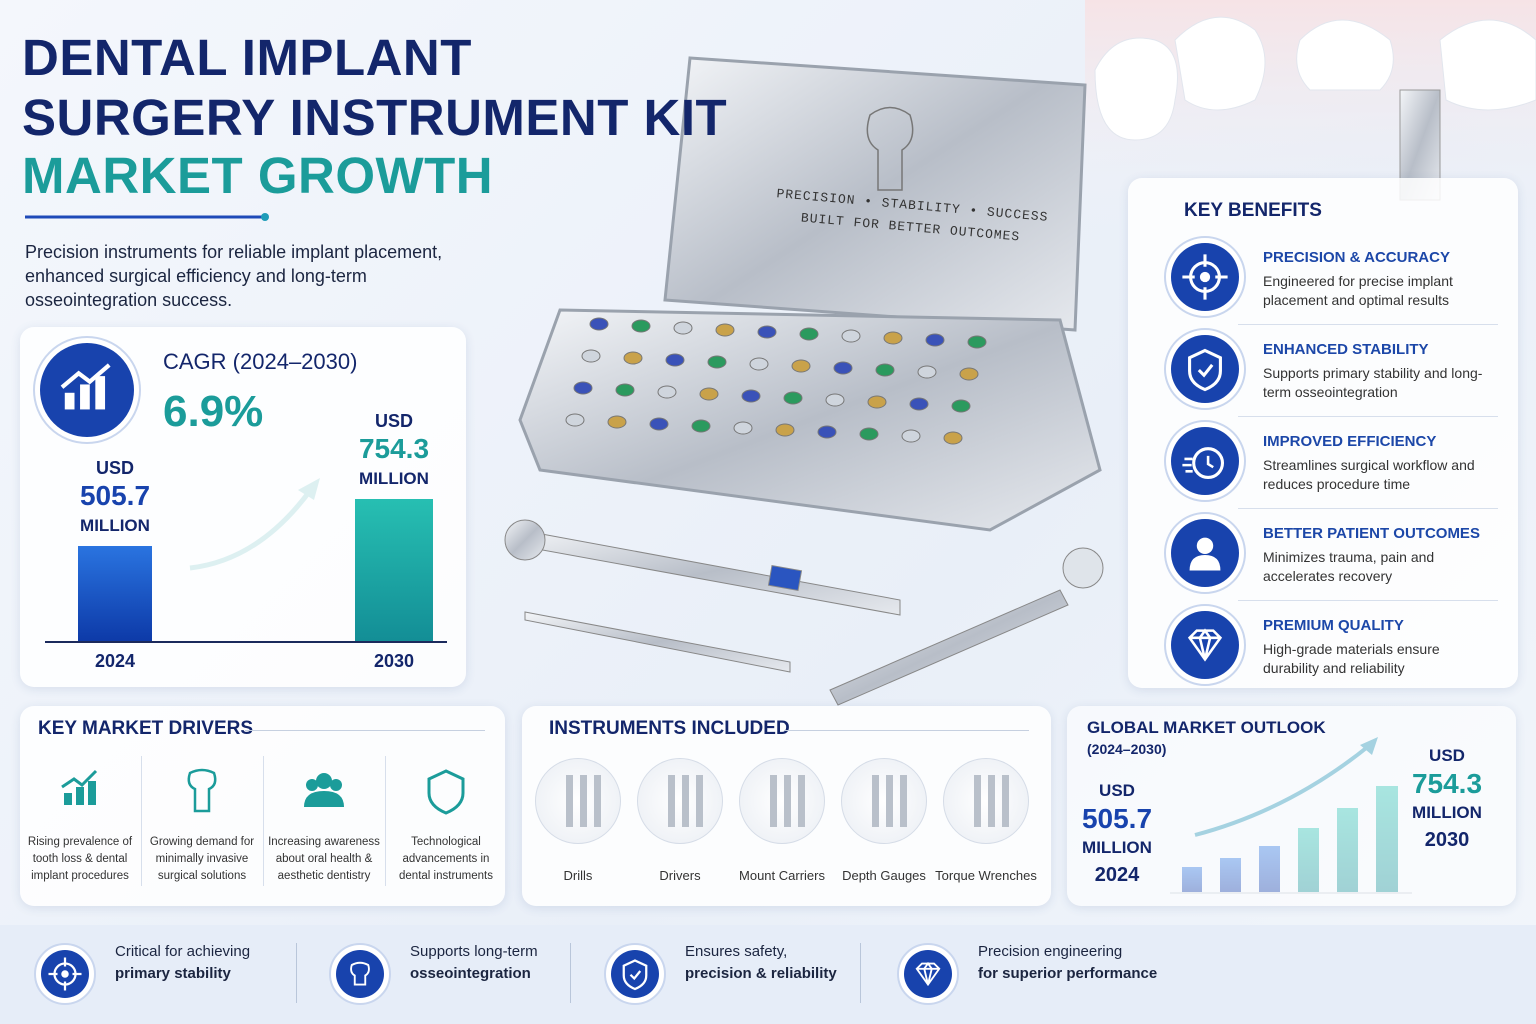 Image resolution: width=1536 pixels, height=1024 pixels. Describe the element at coordinates (1447, 755) in the screenshot. I see `outlook-unit: USD` at that location.